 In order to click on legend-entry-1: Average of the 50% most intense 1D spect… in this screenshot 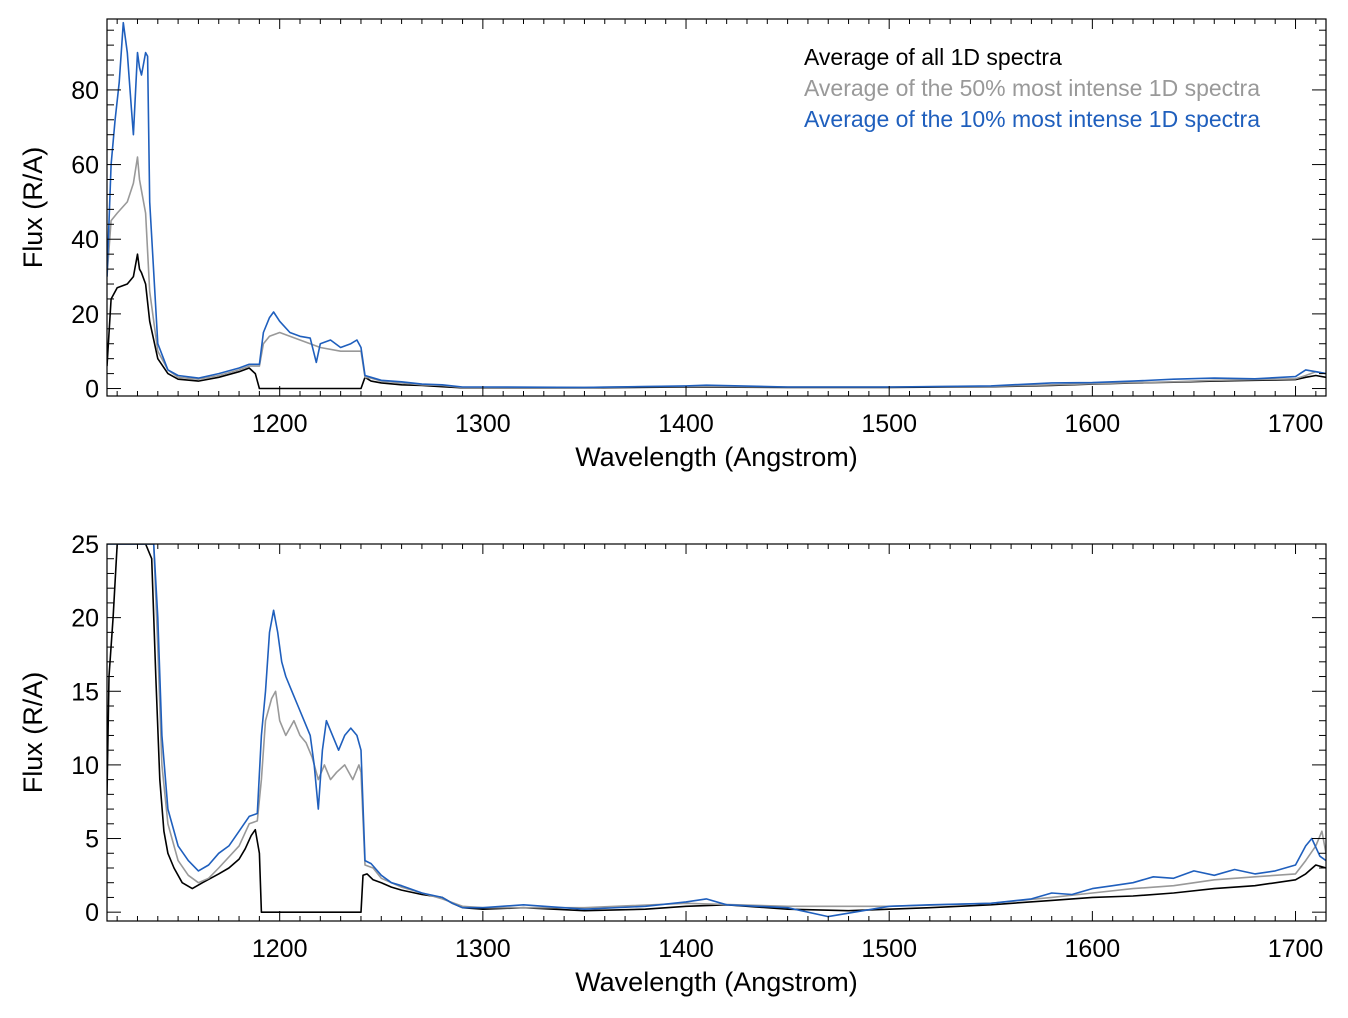, I will do `click(1032, 88)`.